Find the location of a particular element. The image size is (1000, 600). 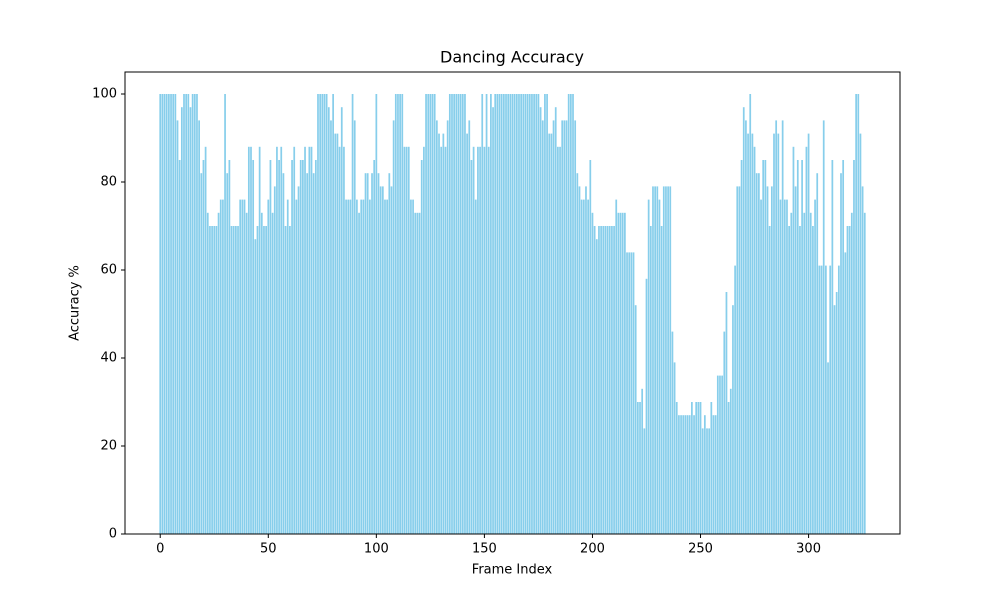

y-tick-label: 0 is located at coordinates (113, 534).